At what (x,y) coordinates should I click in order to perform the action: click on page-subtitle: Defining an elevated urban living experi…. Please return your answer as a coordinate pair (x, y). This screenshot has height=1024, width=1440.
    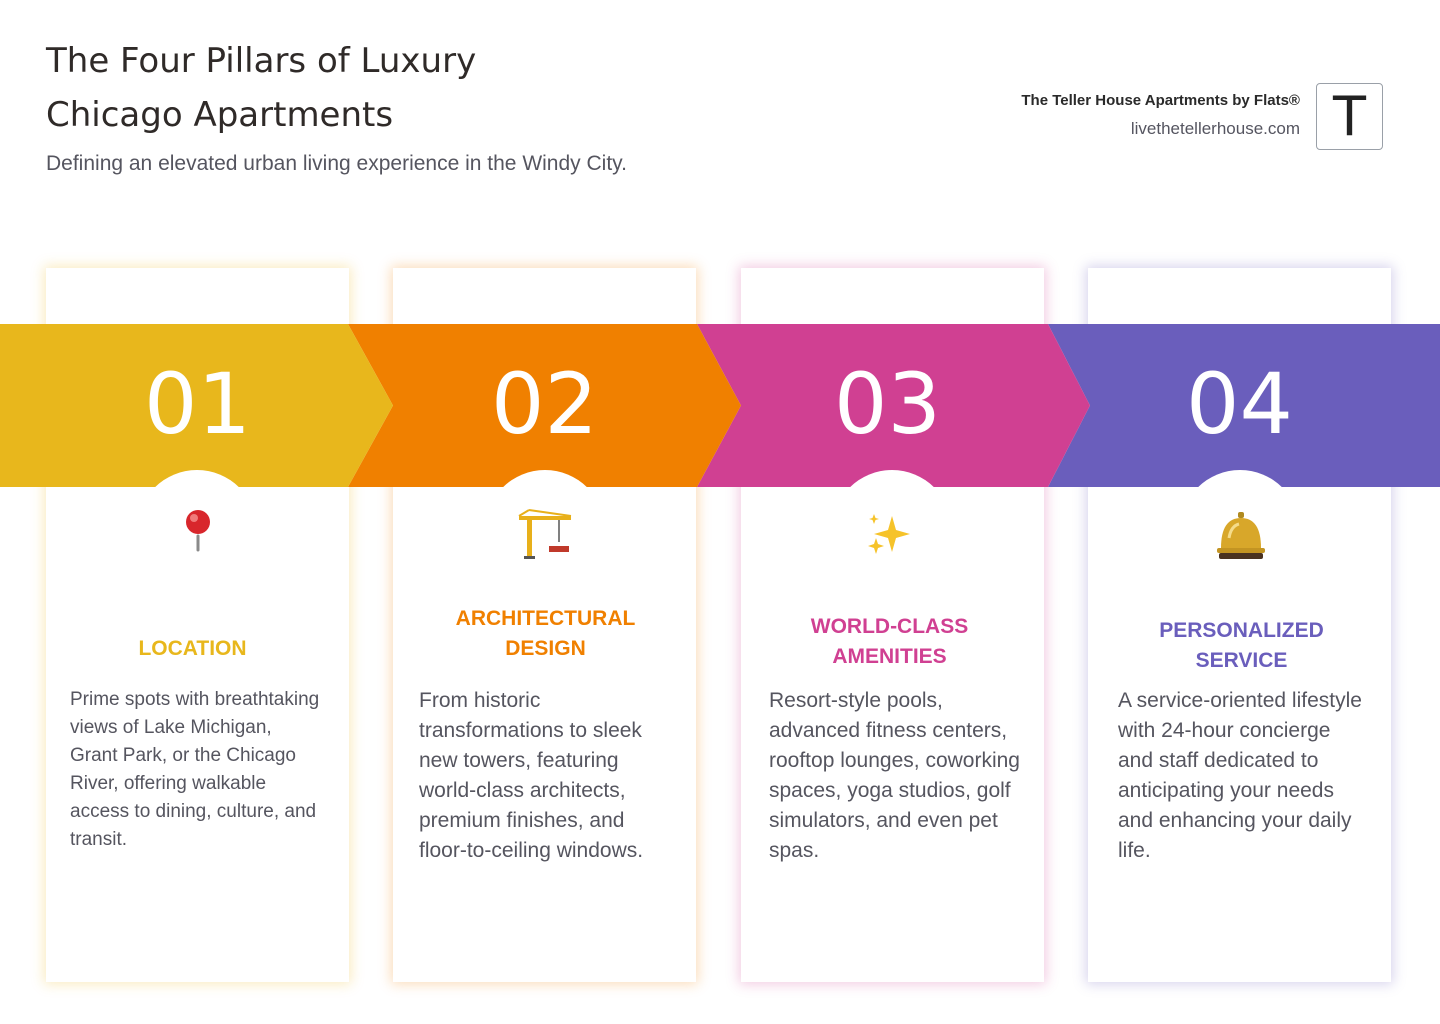
    Looking at the image, I should click on (336, 163).